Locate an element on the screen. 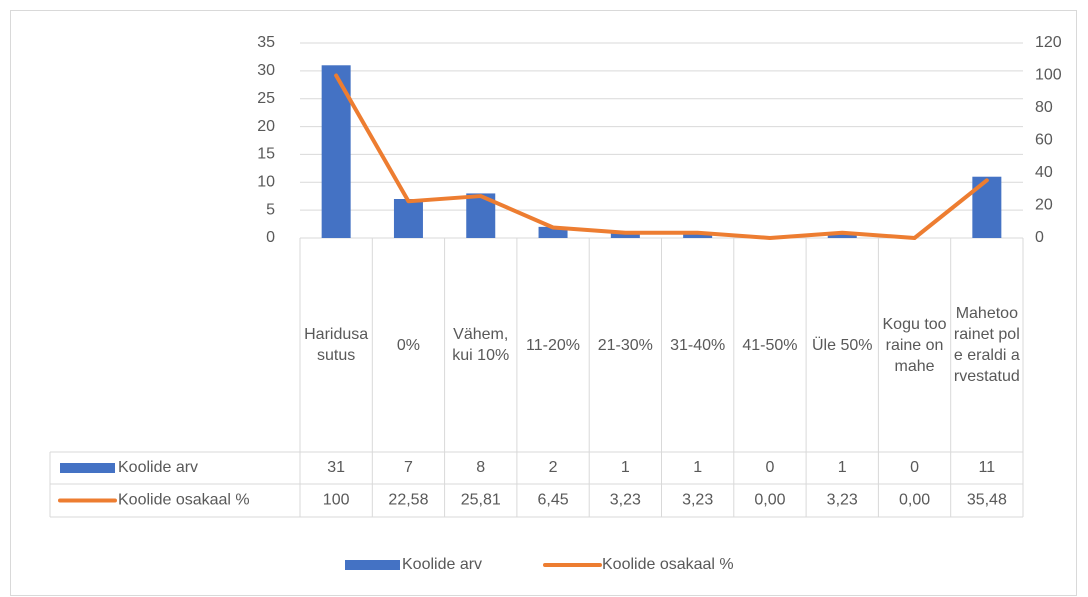  x-tick-label: 21-30% is located at coordinates (625, 345).